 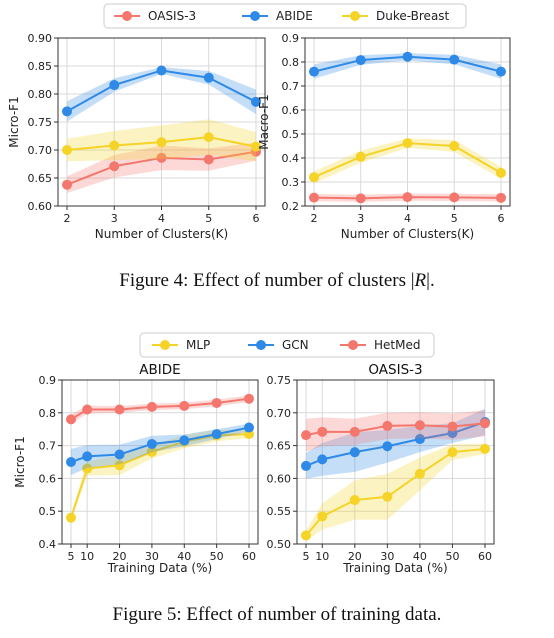 What do you see at coordinates (40, 38) in the screenshot?
I see `y-tick-label: 0.90` at bounding box center [40, 38].